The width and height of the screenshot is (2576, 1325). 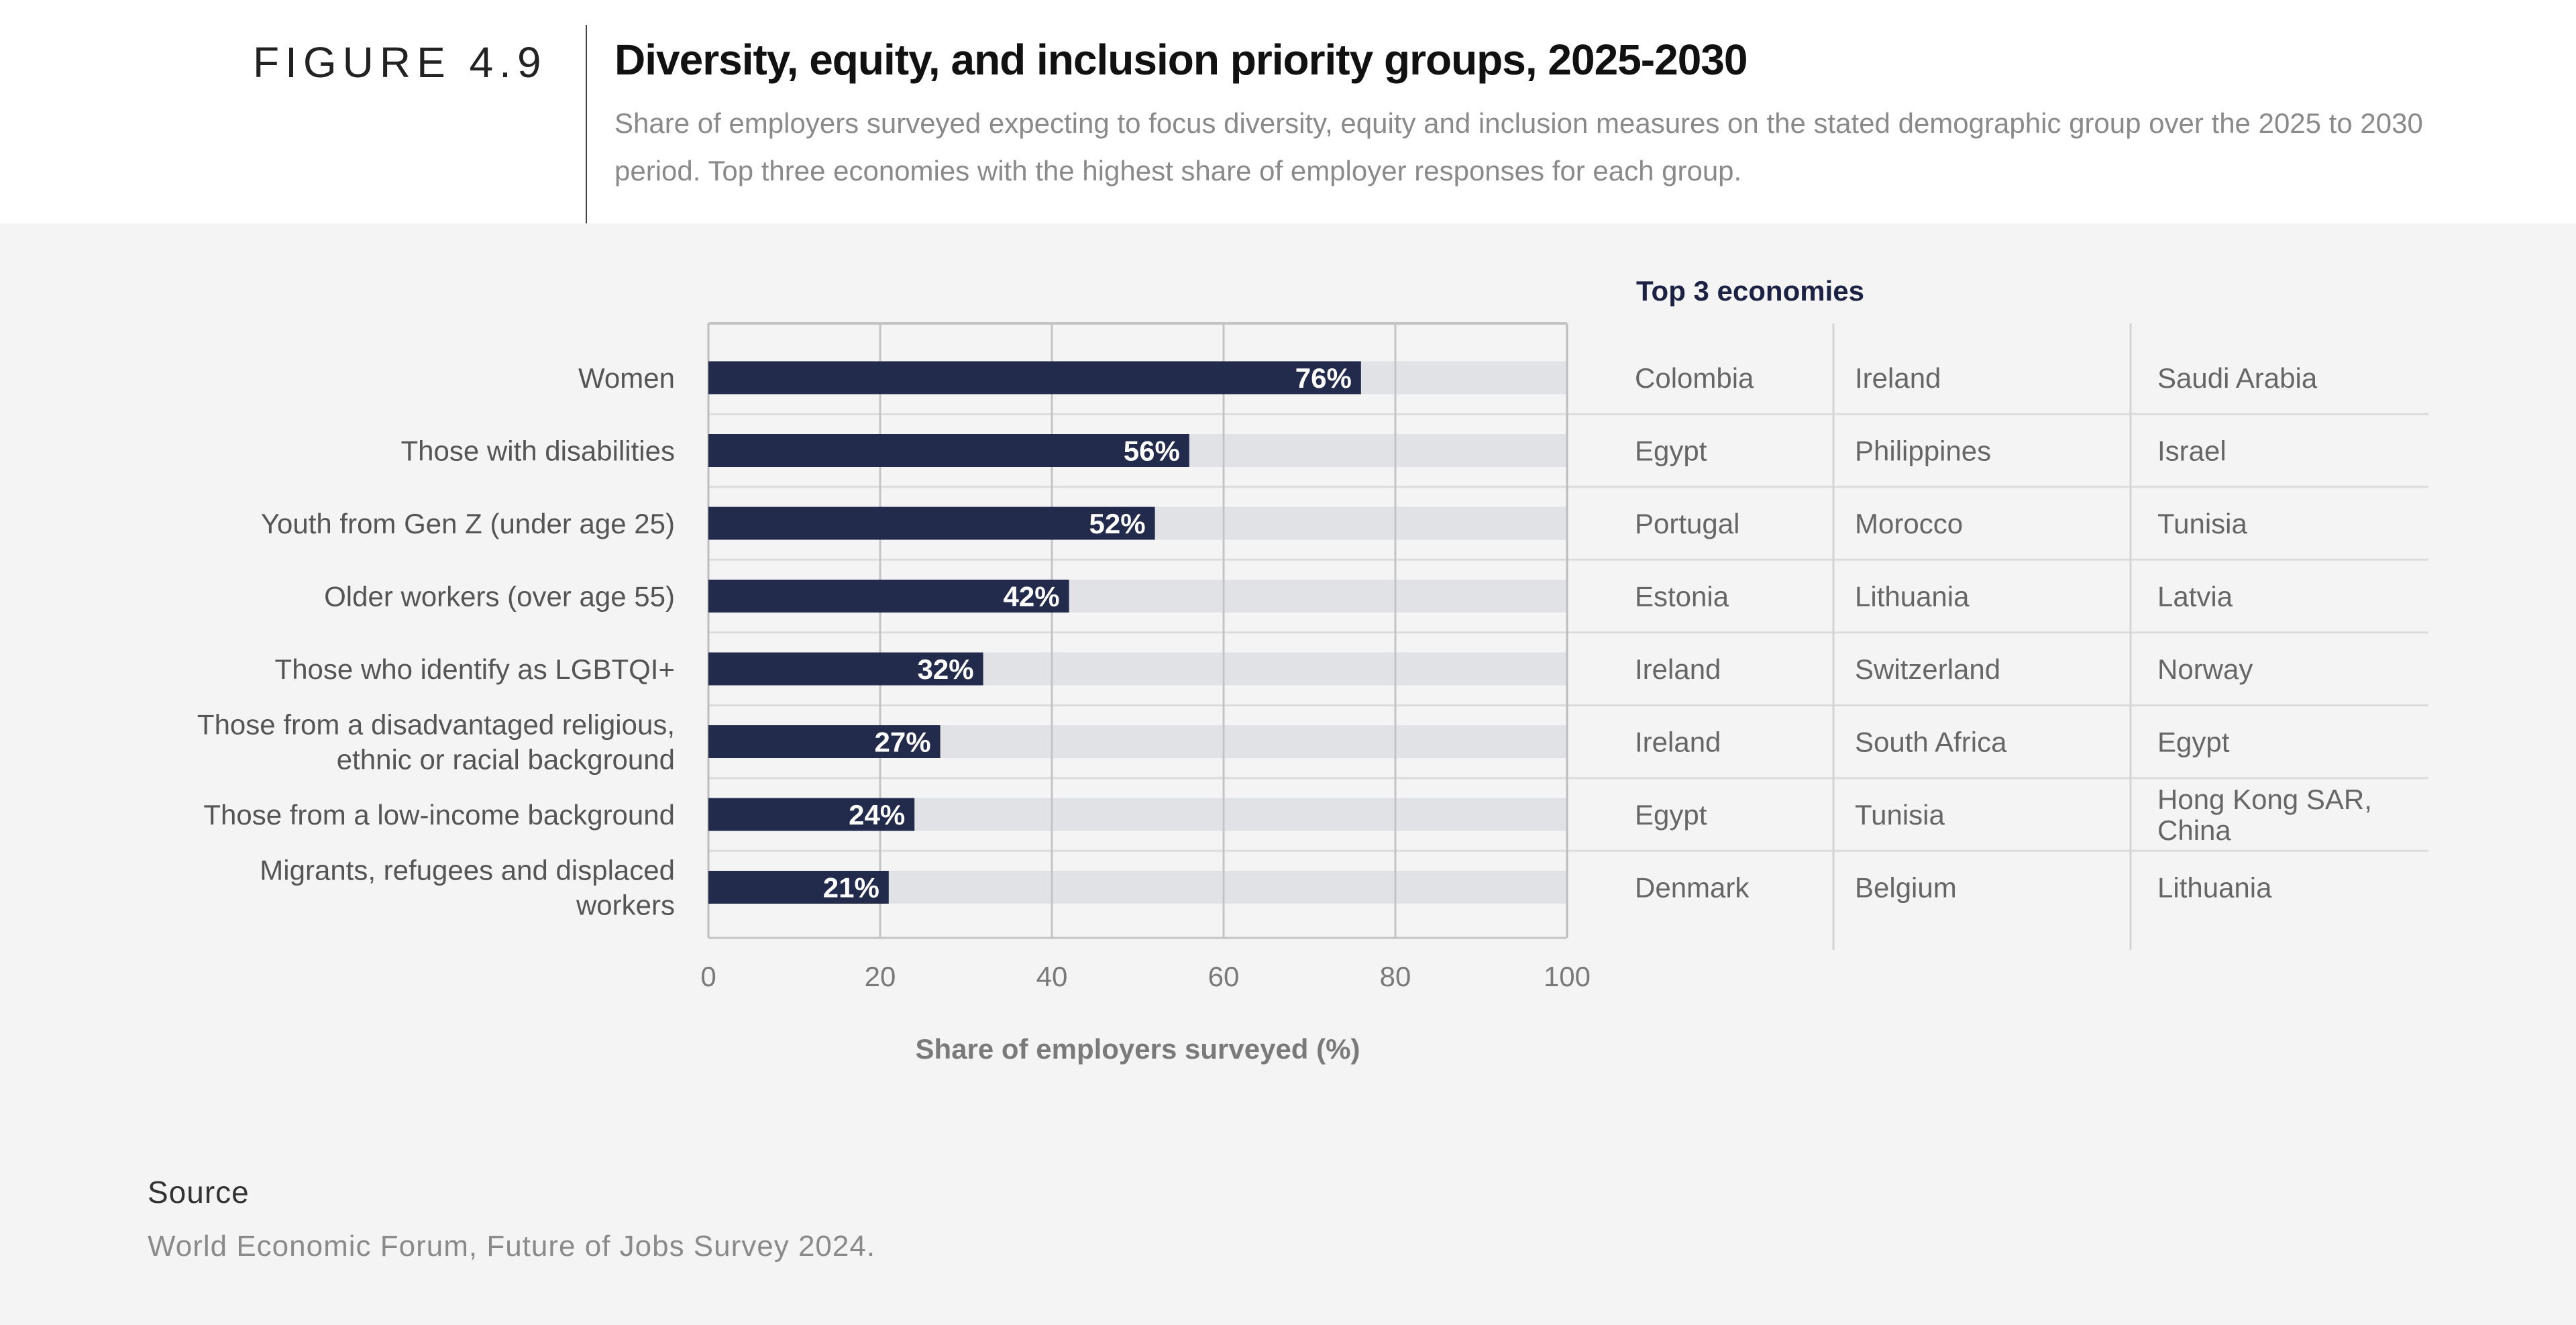 What do you see at coordinates (1931, 742) in the screenshot?
I see `economy-cell: South Africa` at bounding box center [1931, 742].